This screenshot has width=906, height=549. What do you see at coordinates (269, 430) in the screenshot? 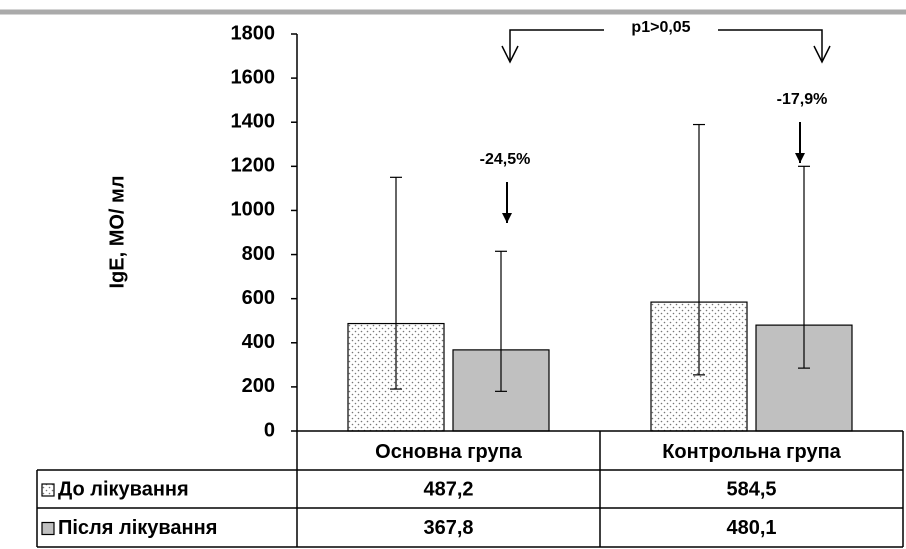
I see `y-tick-label: 0` at bounding box center [269, 430].